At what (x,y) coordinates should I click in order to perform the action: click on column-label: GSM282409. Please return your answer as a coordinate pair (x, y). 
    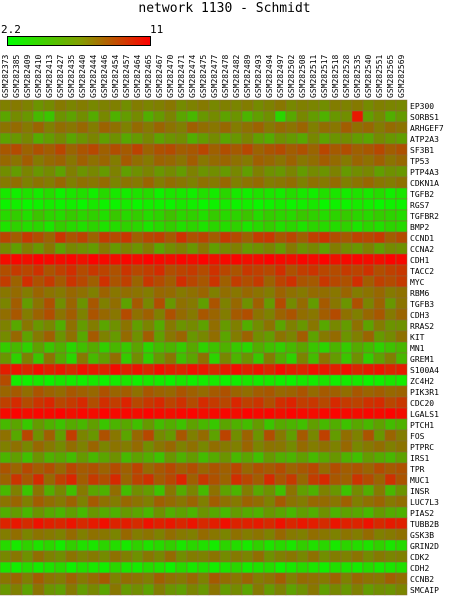
    Looking at the image, I should click on (27, 76).